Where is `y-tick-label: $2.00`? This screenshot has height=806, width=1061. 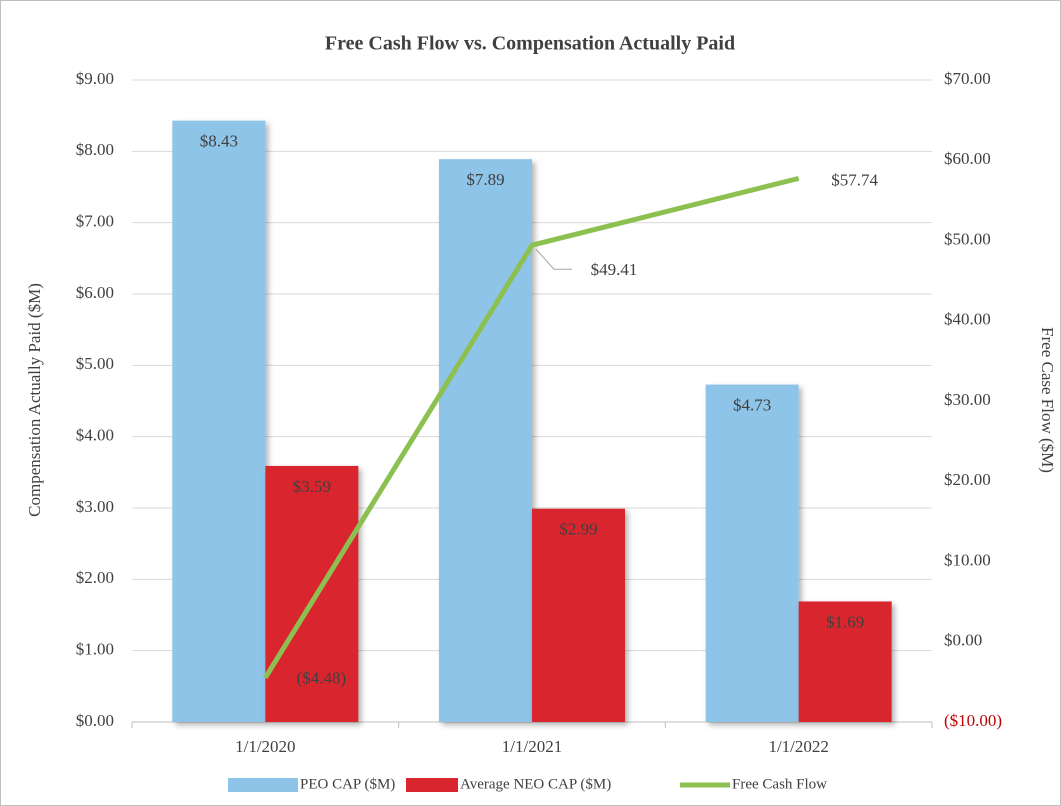
y-tick-label: $2.00 is located at coordinates (95, 577).